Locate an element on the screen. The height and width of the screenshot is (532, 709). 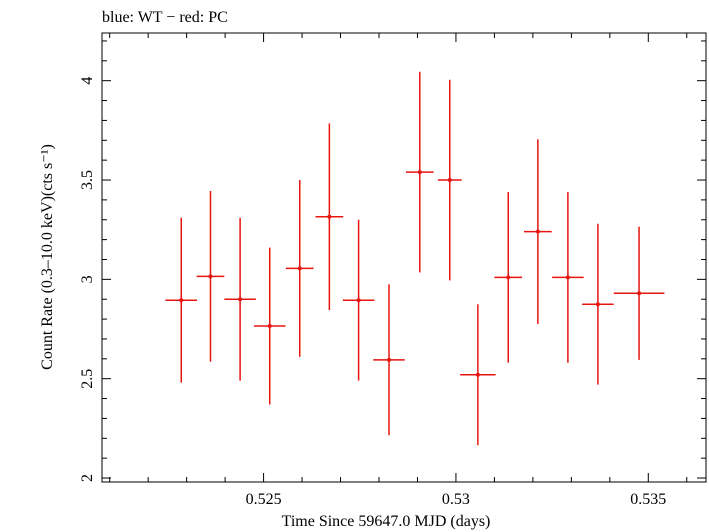
x-tick-label: 0.525 is located at coordinates (264, 499).